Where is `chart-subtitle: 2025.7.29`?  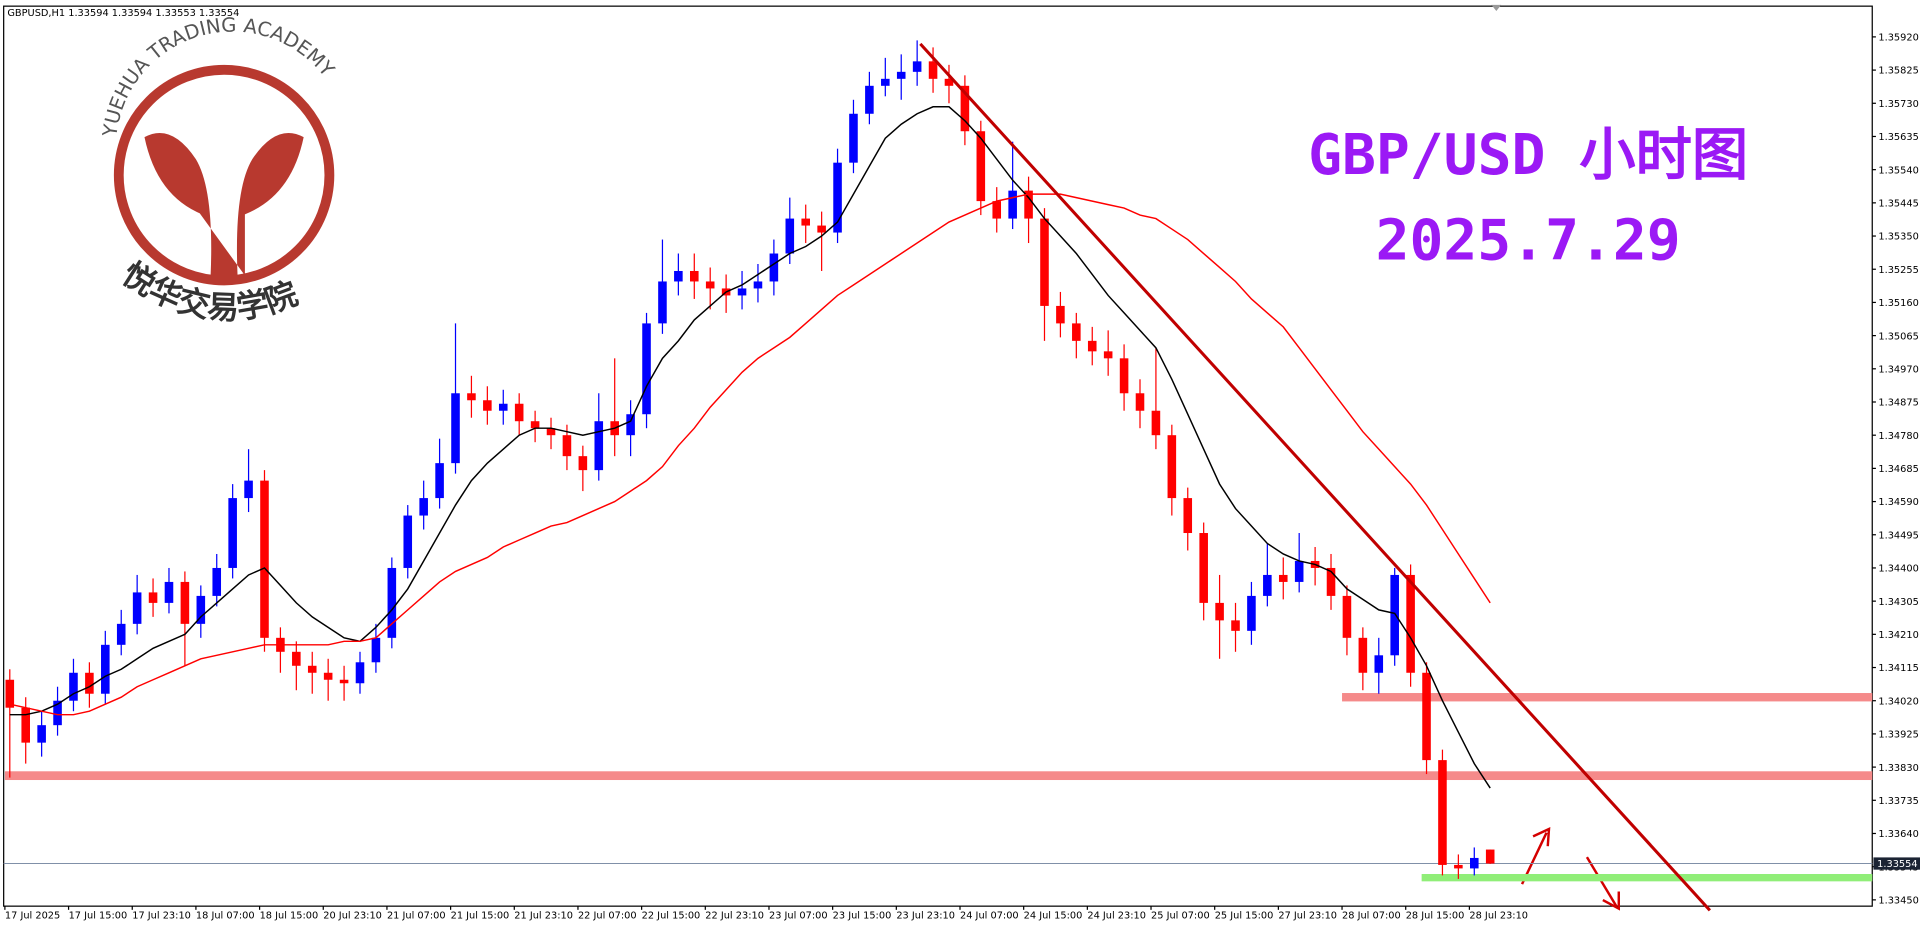
chart-subtitle: 2025.7.29 is located at coordinates (1528, 241).